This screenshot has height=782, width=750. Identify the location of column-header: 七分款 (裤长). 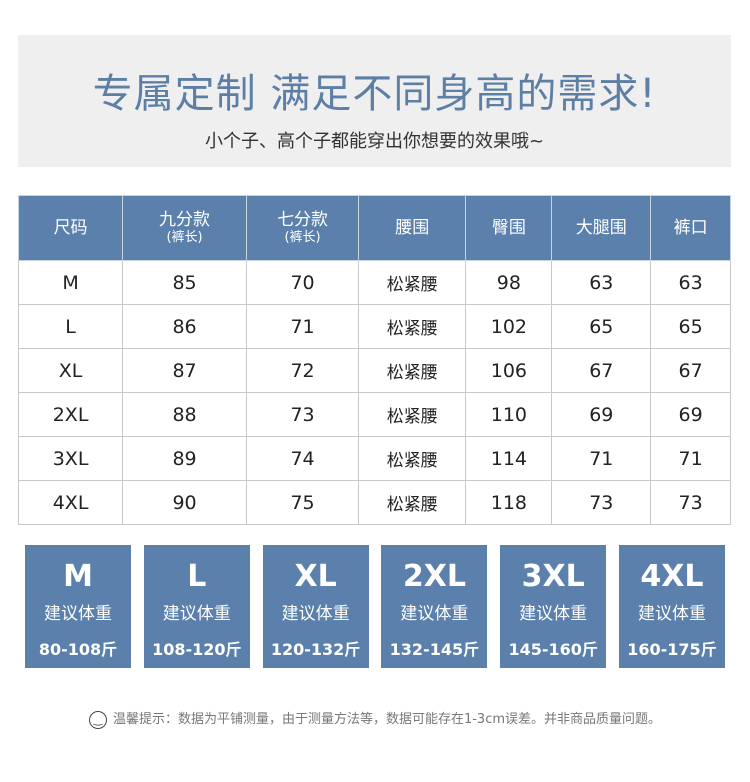
(302, 228).